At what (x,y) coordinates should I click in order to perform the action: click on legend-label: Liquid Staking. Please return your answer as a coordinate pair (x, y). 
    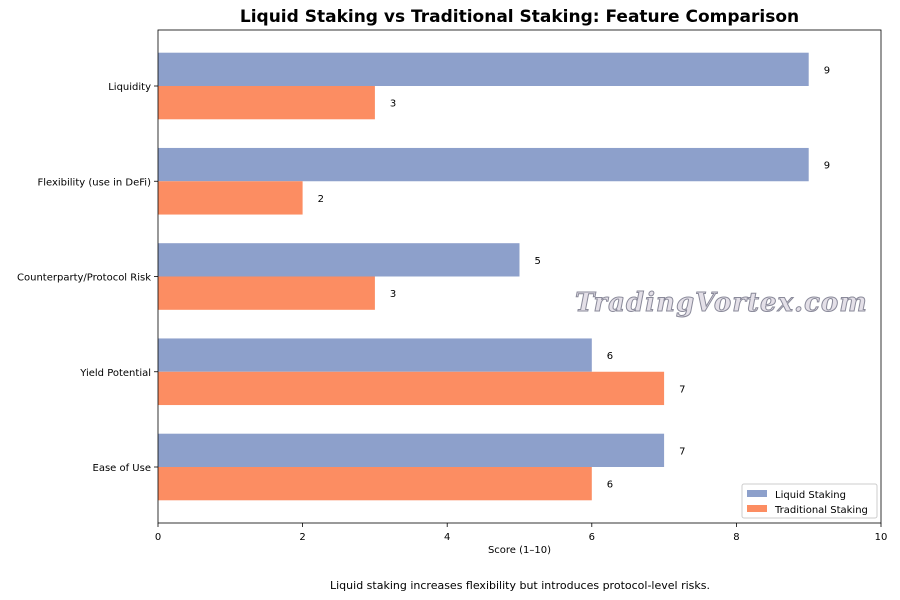
    Looking at the image, I should click on (810, 495).